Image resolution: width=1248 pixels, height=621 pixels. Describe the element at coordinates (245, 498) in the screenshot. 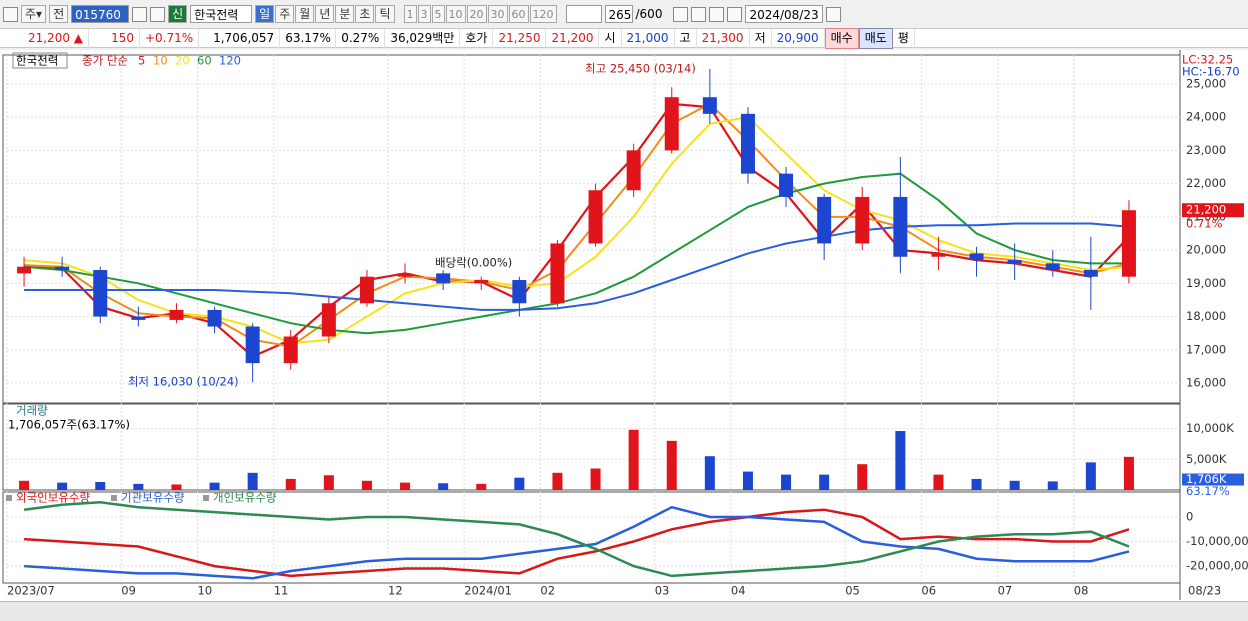

I see `legend-entry: 개인보유수량` at that location.